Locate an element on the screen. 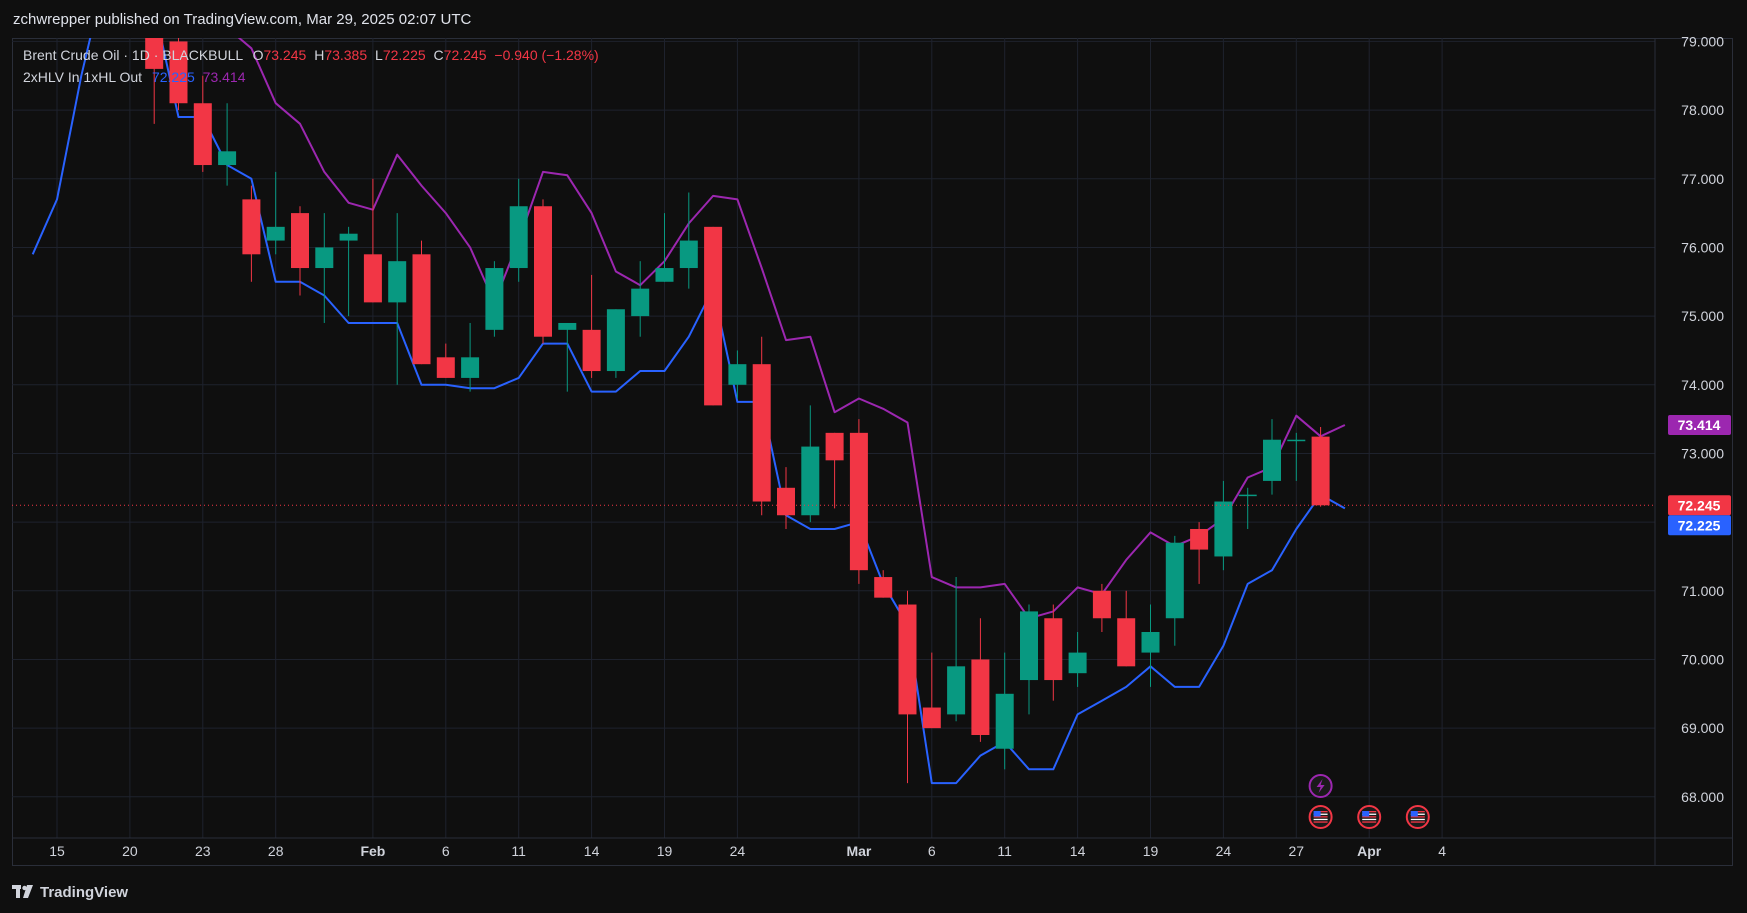  x-tick-label: 24 is located at coordinates (1224, 851).